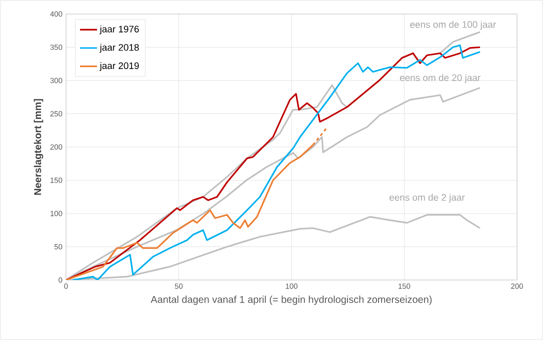 The image size is (543, 340). What do you see at coordinates (119, 30) in the screenshot?
I see `legend-label: jaar 1976` at bounding box center [119, 30].